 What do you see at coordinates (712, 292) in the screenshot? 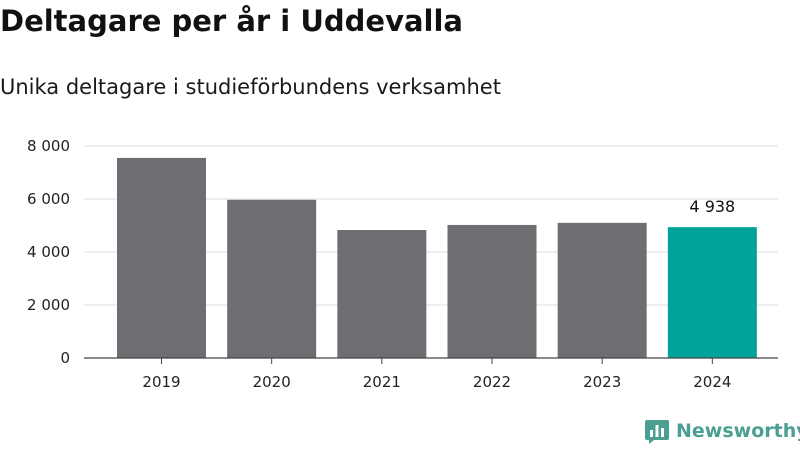
I see `bar-2024` at bounding box center [712, 292].